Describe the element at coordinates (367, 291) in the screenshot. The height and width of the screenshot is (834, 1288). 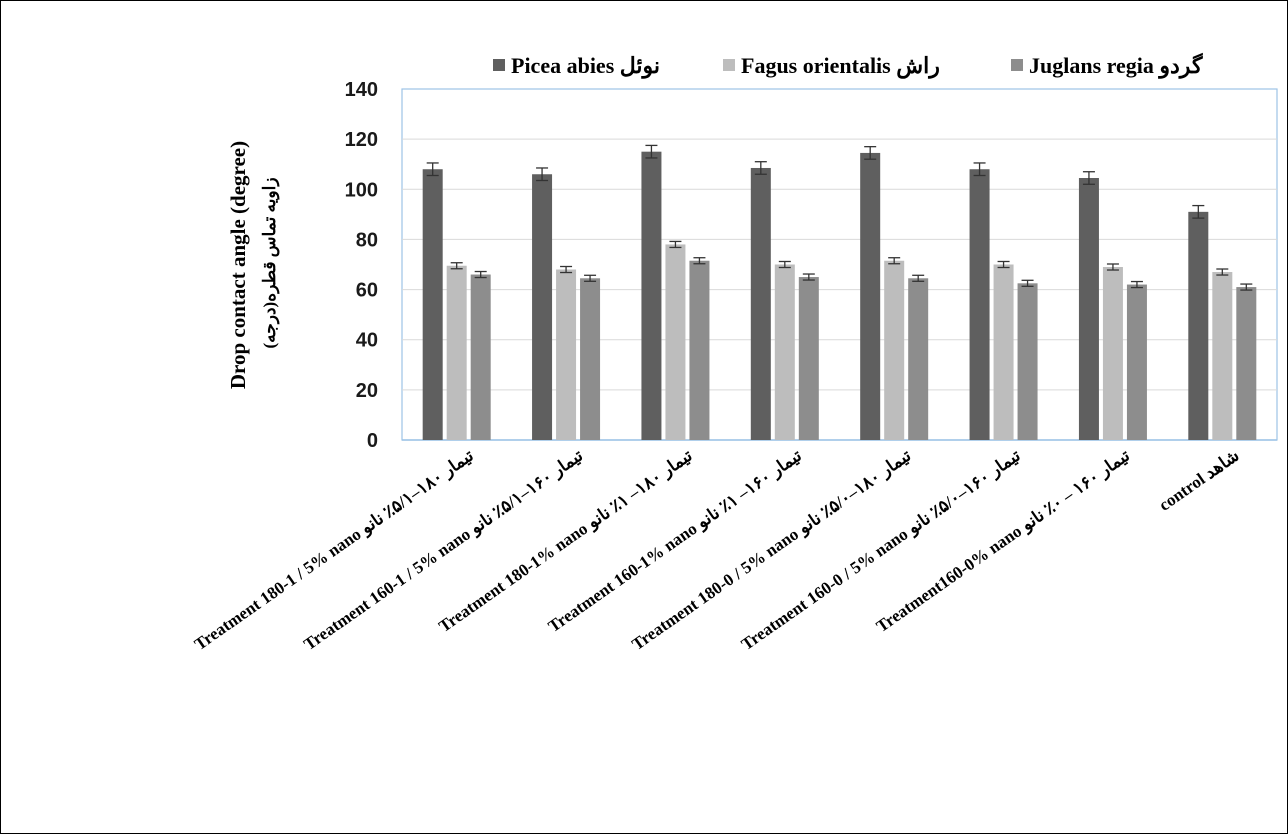
I see `y-tick-label: 60` at that location.